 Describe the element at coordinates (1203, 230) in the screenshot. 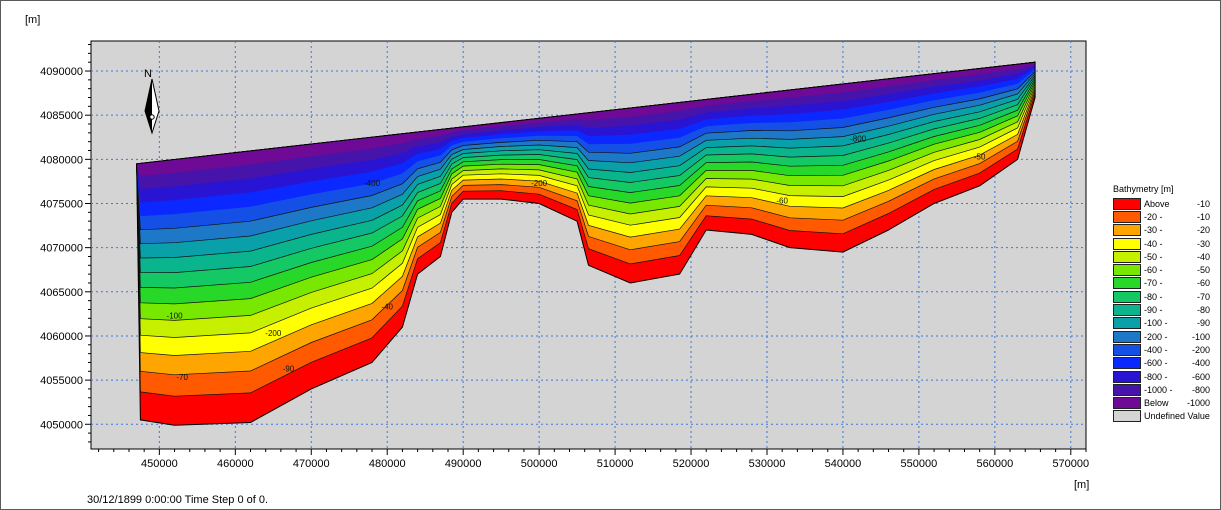

I see `legend-label-high: -20` at that location.